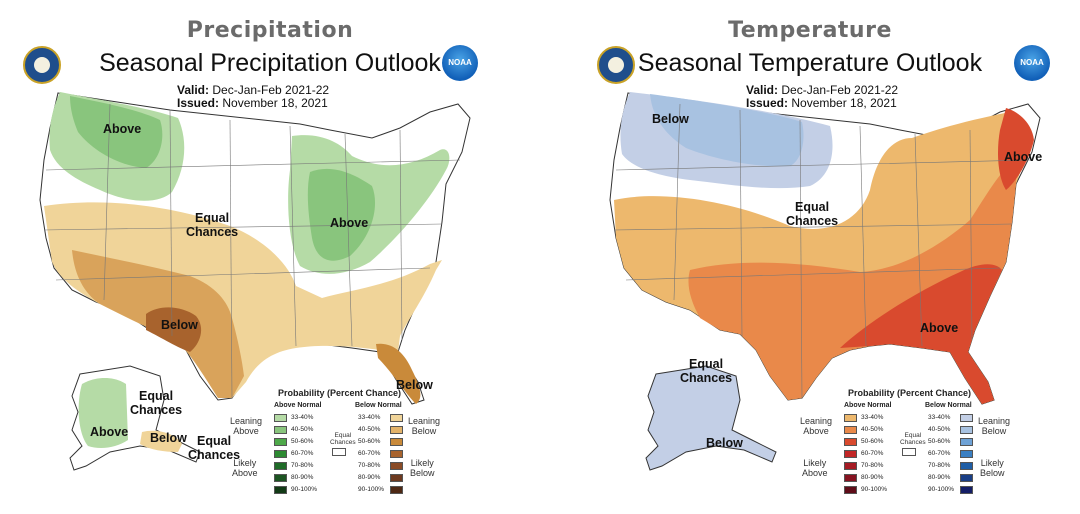 The width and height of the screenshot is (1080, 514). What do you see at coordinates (103, 413) in the screenshot?
I see `alaska-above` at bounding box center [103, 413].